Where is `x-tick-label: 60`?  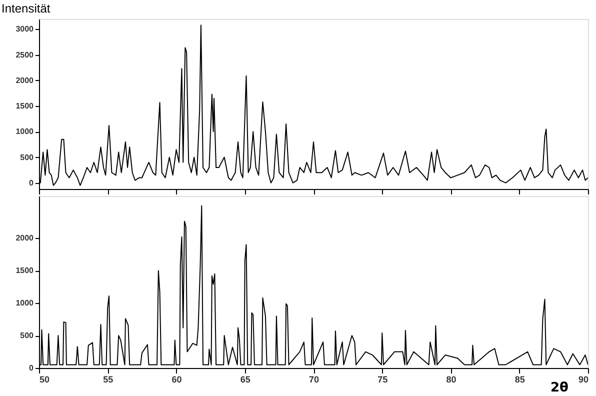
x-tick-label: 60 is located at coordinates (177, 379).